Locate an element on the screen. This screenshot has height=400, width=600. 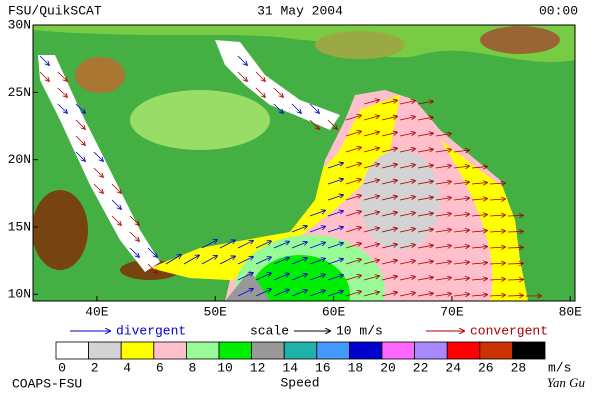
colorbar-tick-label: 22 is located at coordinates (421, 367).